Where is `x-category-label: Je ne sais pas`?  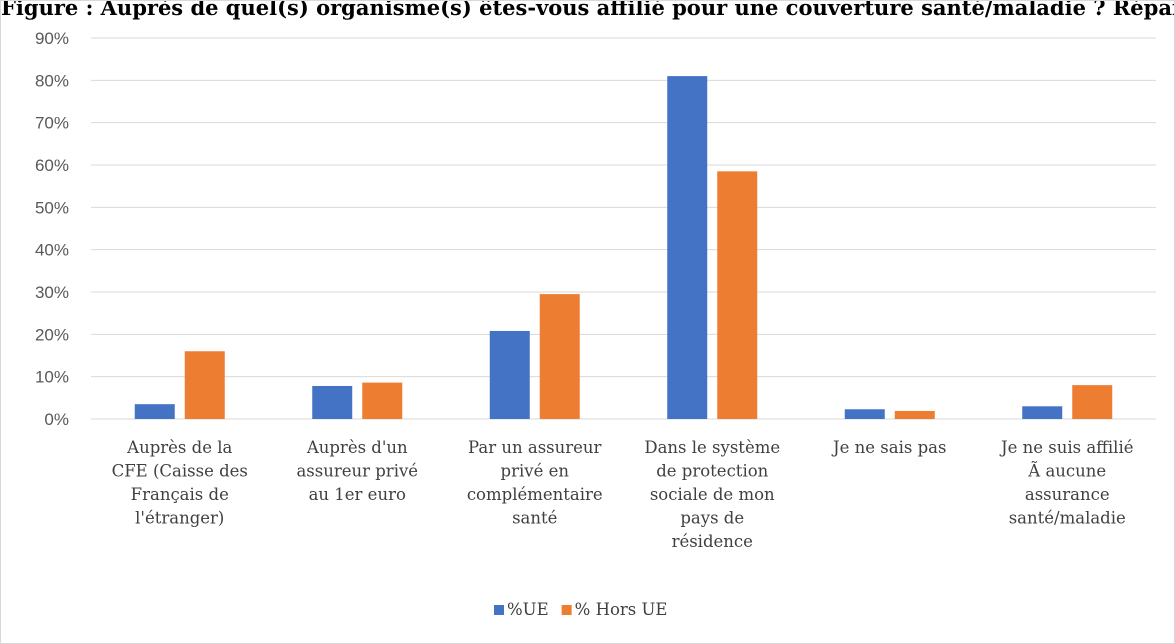 x-category-label: Je ne sais pas is located at coordinates (888, 447).